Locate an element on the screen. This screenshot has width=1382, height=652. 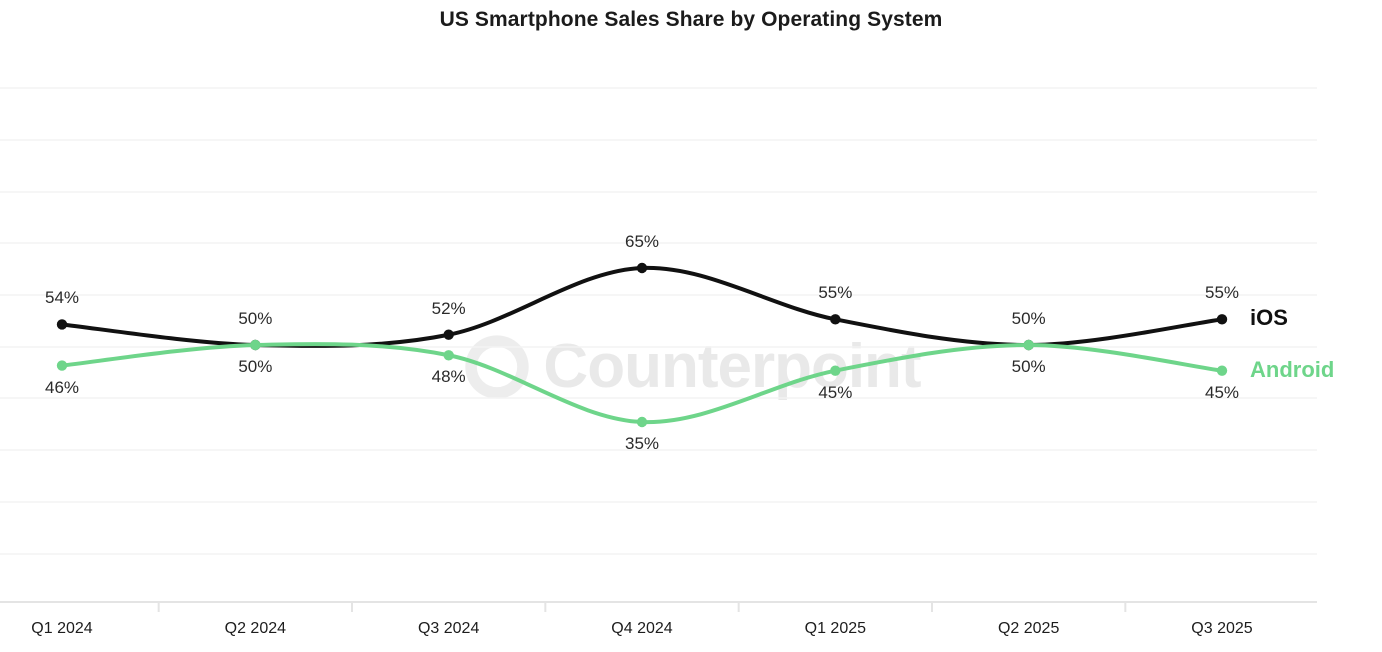
data-label: 35% is located at coordinates (642, 443).